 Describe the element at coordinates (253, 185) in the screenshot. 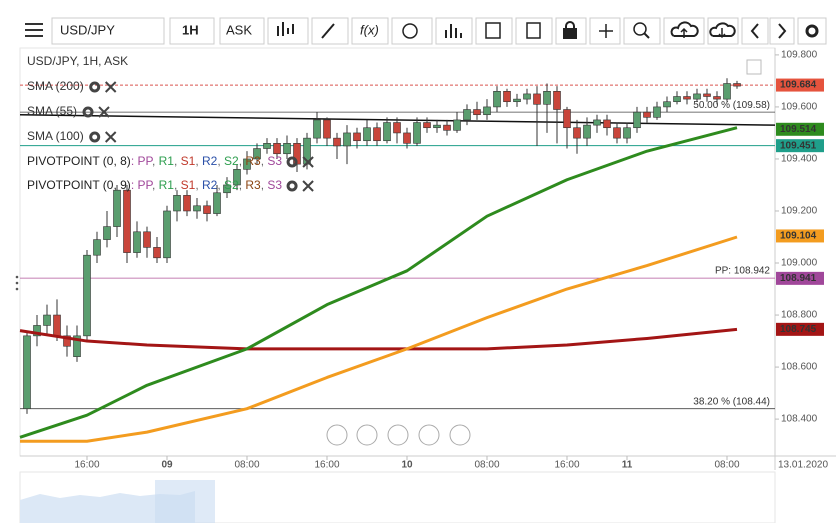

I see `pivot-level: R3` at that location.